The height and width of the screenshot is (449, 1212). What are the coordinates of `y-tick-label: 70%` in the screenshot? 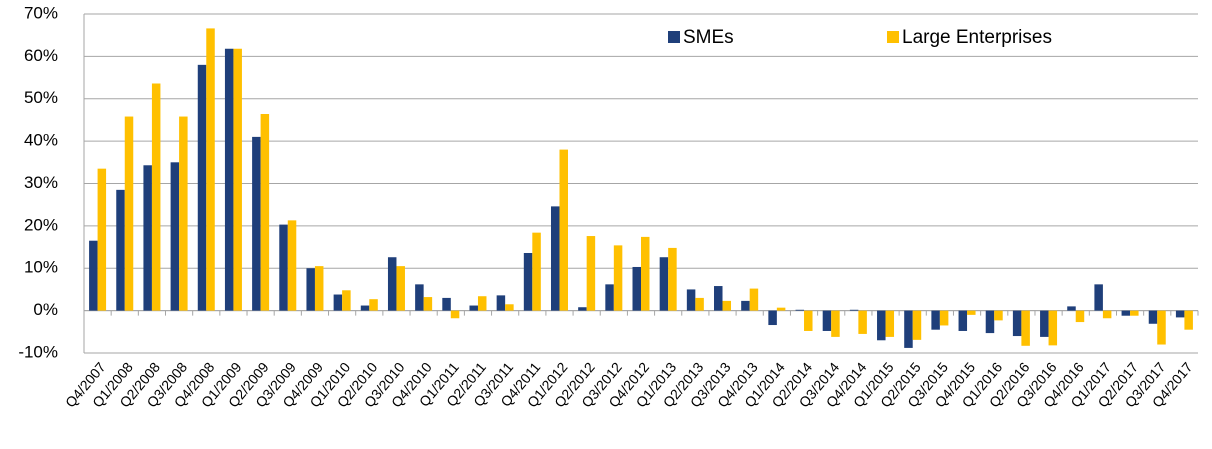 It's located at (41, 12).